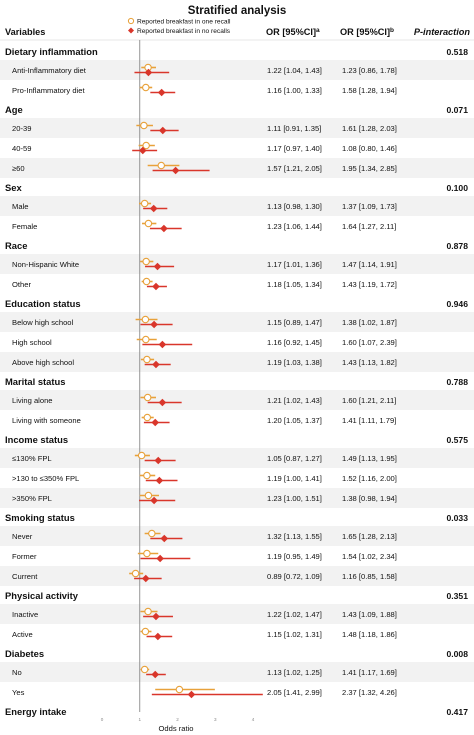  I want to click on group-label: Marital status, so click(35, 381).